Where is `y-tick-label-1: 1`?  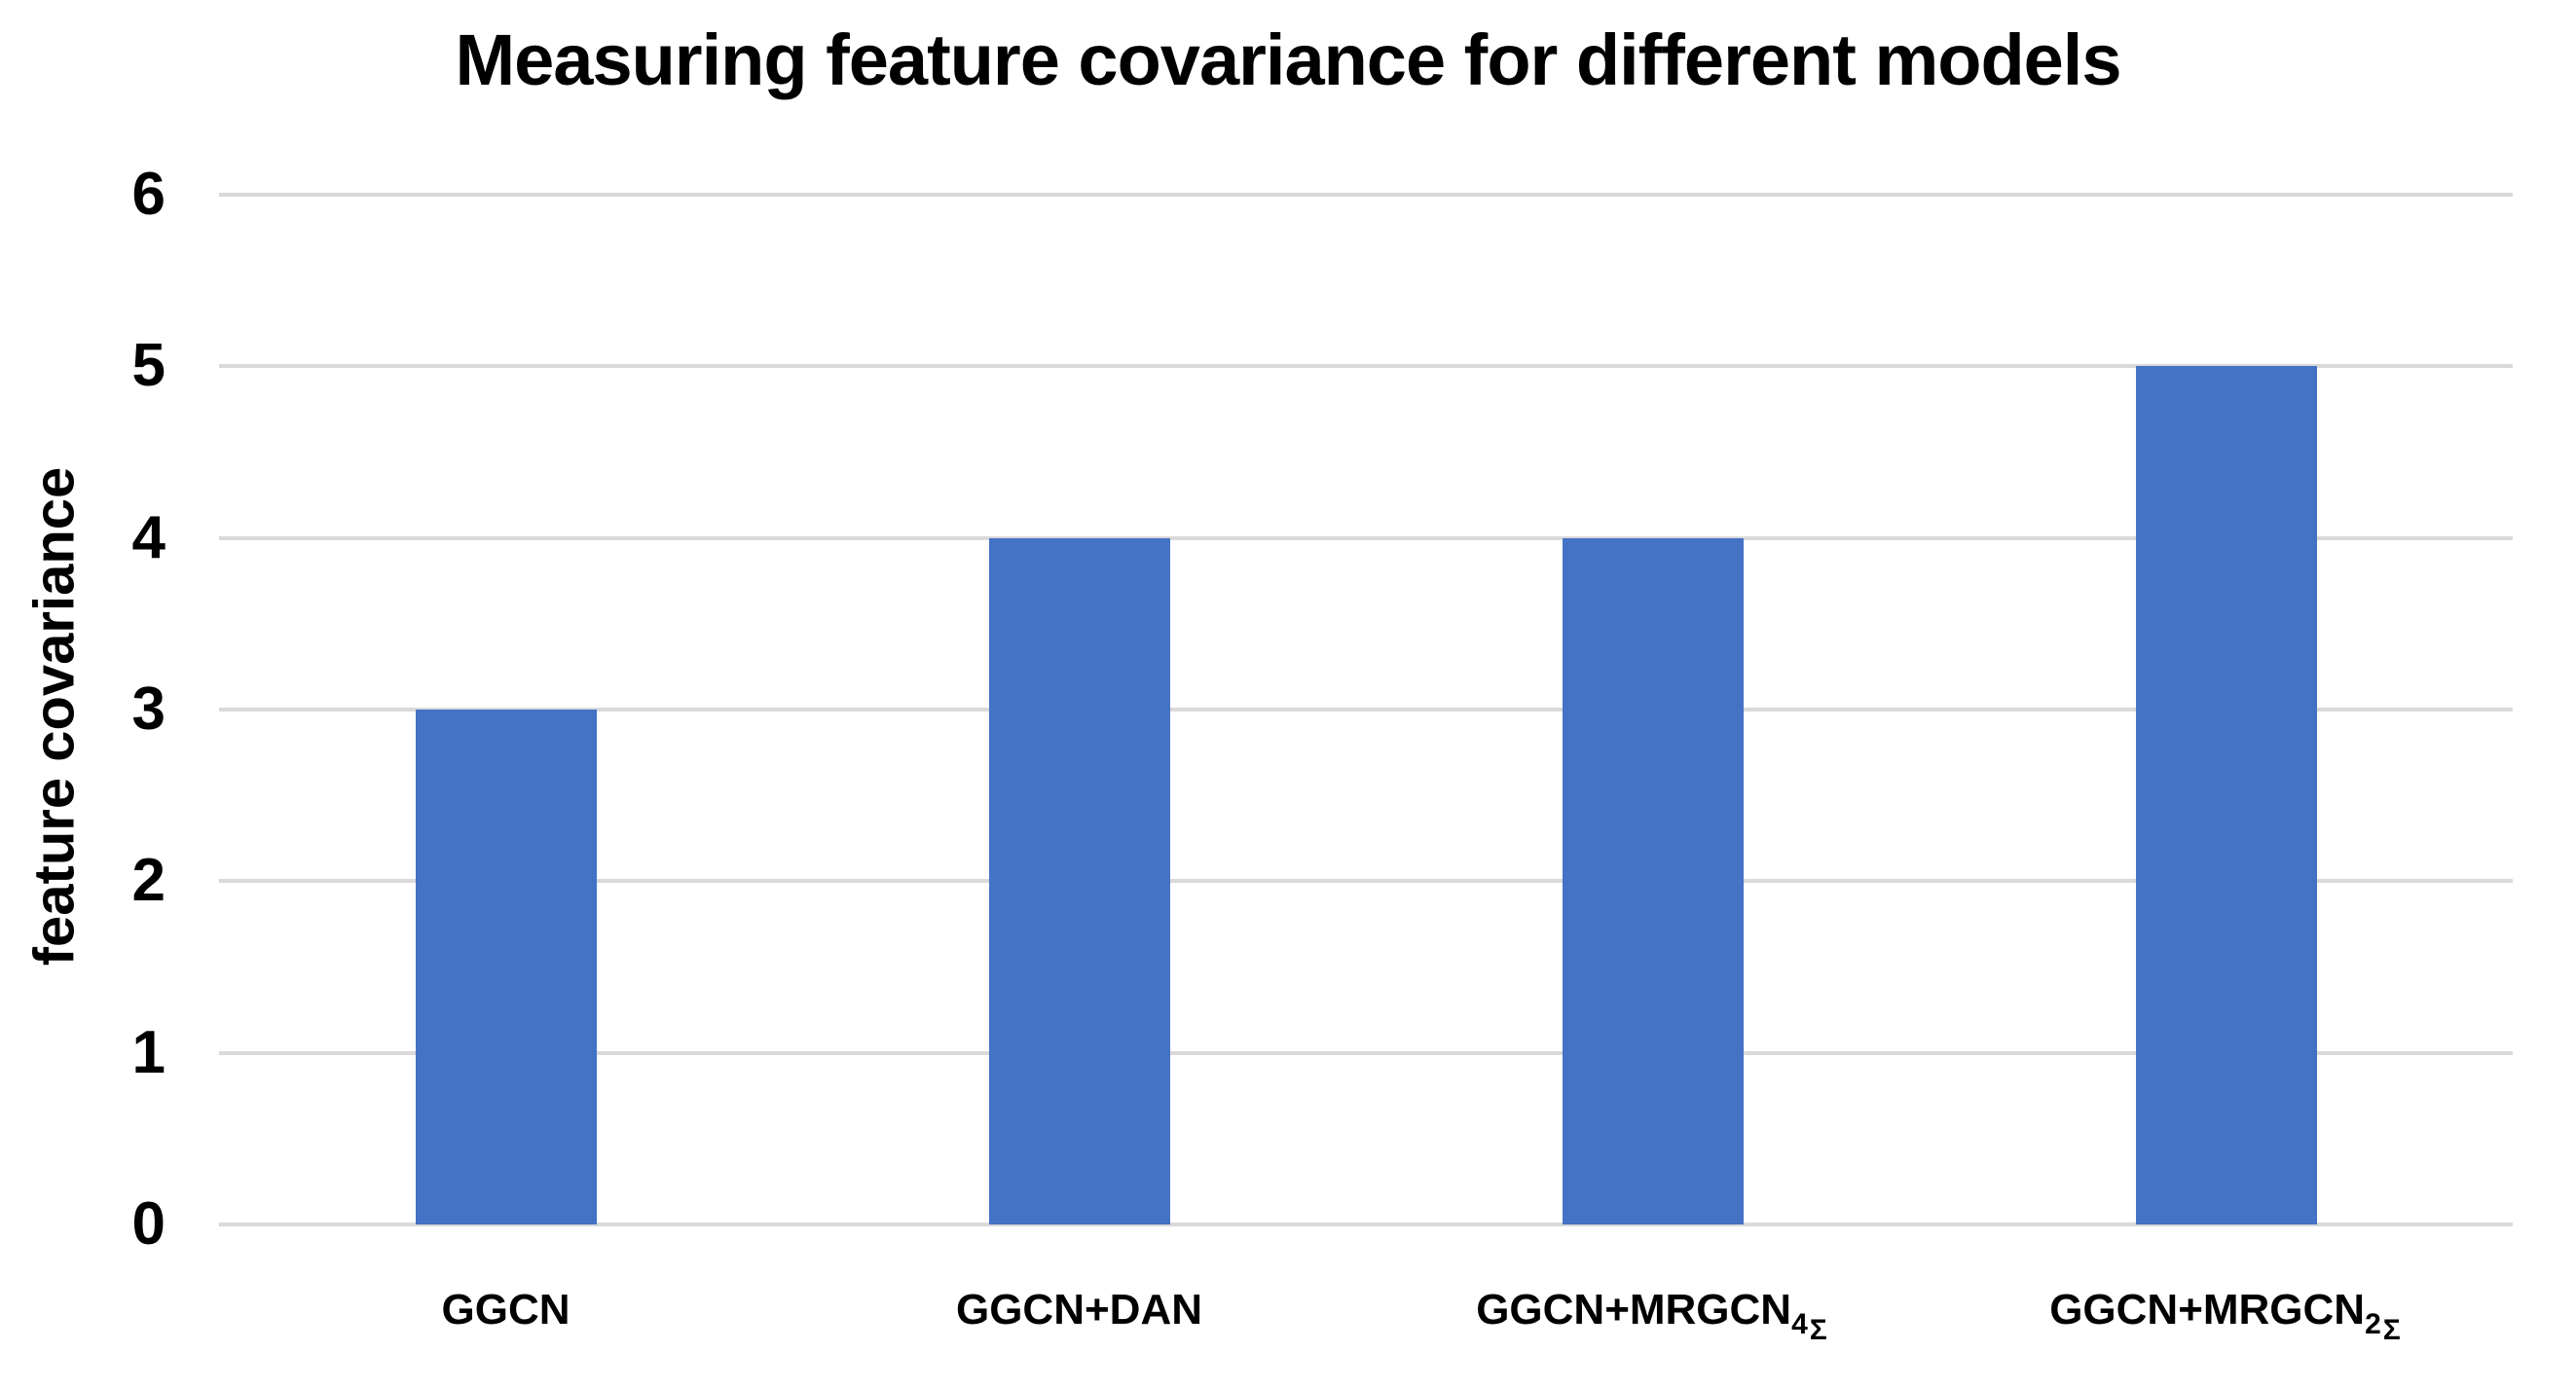 y-tick-label-1: 1 is located at coordinates (148, 1052).